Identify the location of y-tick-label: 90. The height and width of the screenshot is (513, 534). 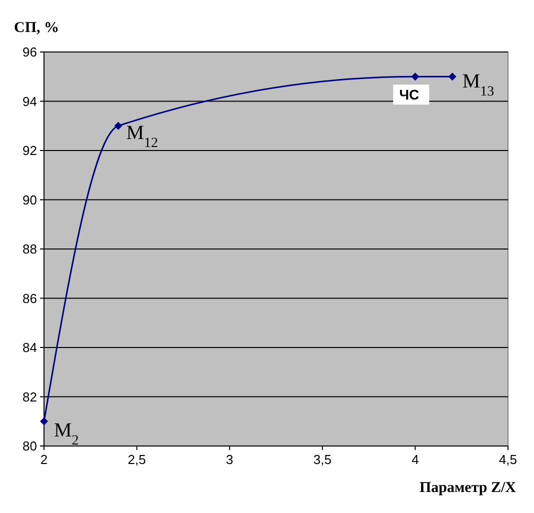
(29, 200).